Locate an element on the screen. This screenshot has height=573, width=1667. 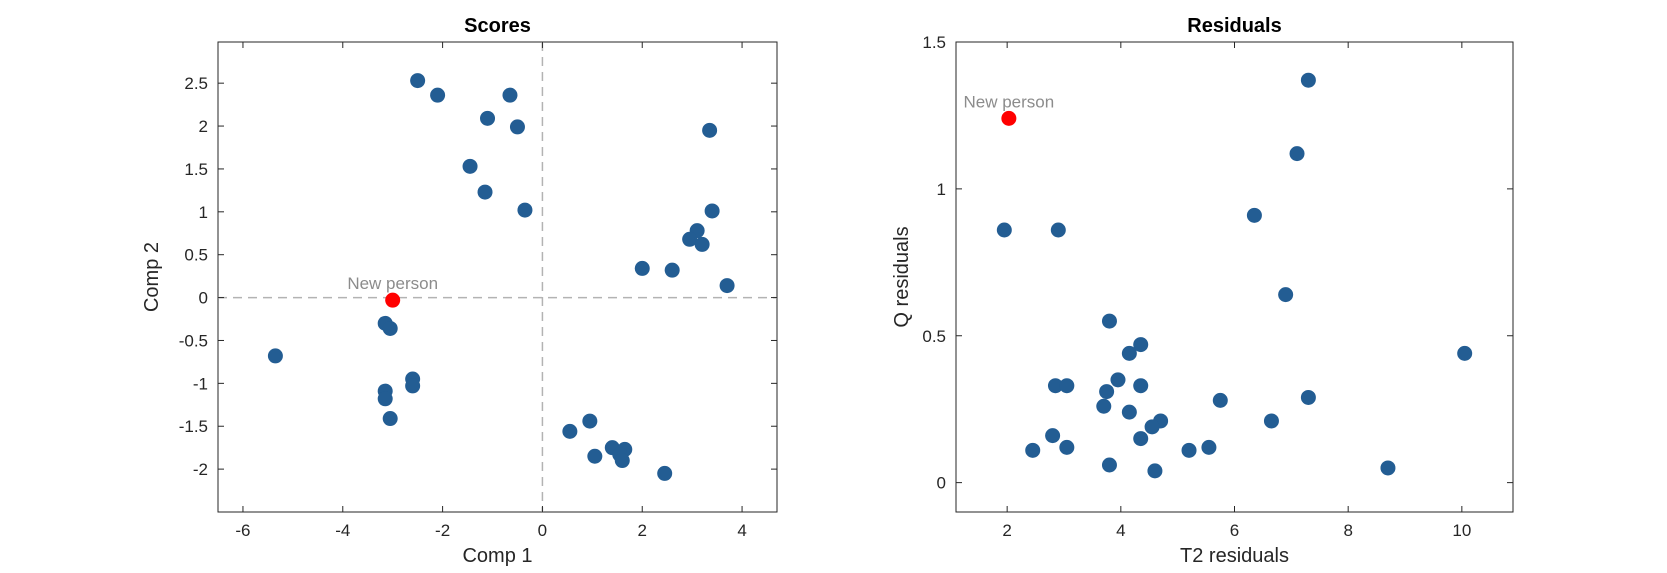
chart-title-scores: Scores is located at coordinates (497, 26).